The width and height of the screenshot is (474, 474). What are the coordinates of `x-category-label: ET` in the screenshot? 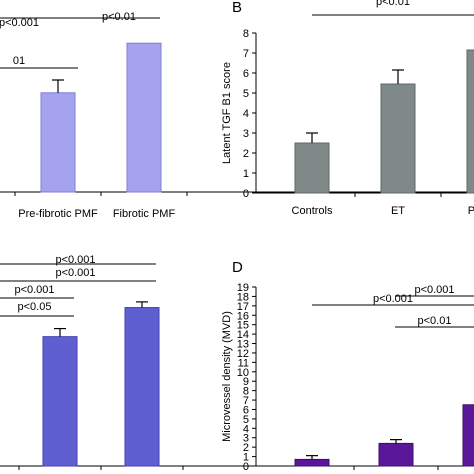 It's located at (398, 211).